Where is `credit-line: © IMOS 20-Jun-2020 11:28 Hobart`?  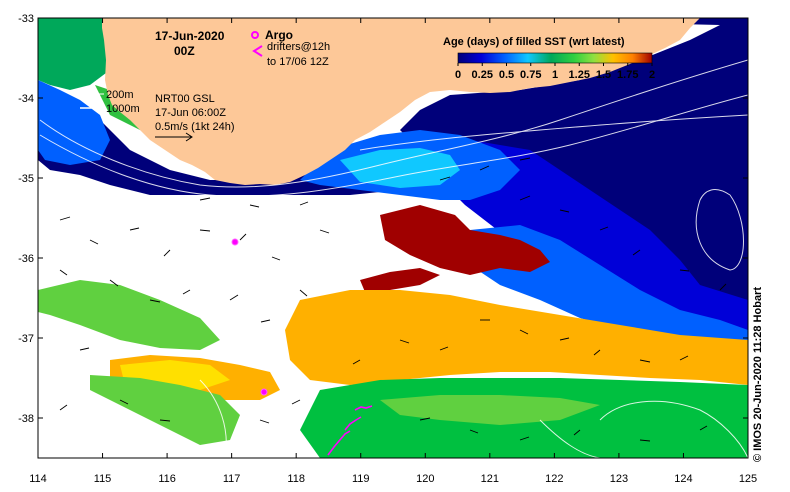
credit-line: © IMOS 20-Jun-2020 11:28 Hobart is located at coordinates (758, 374).